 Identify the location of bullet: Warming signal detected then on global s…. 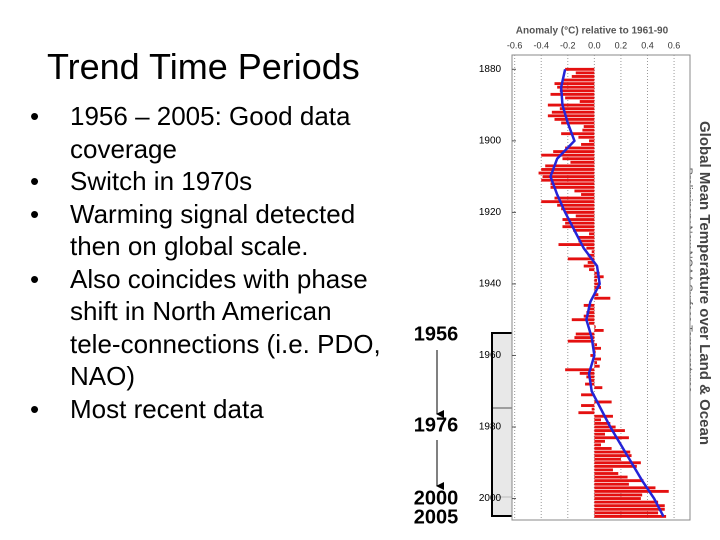
(207, 230).